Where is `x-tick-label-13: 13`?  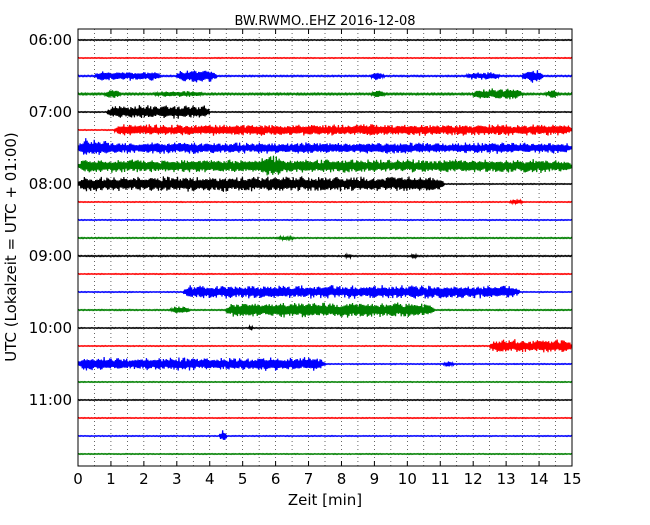
x-tick-label-13: 13 is located at coordinates (506, 479).